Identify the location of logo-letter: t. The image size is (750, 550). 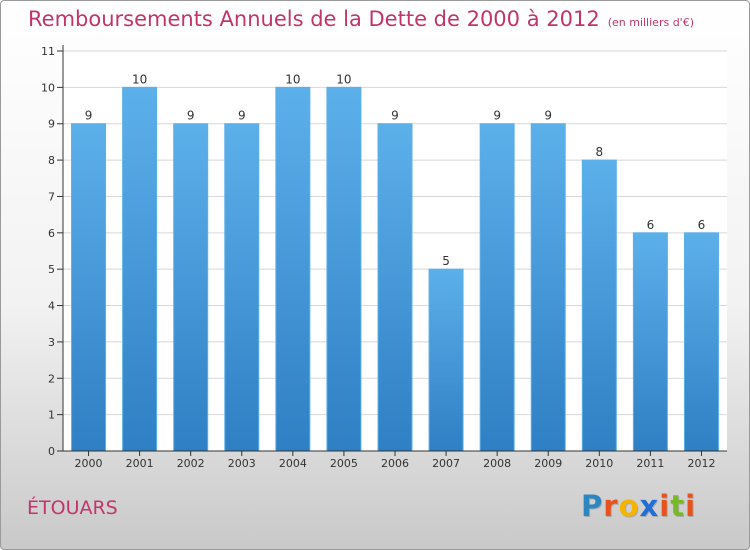
(678, 506).